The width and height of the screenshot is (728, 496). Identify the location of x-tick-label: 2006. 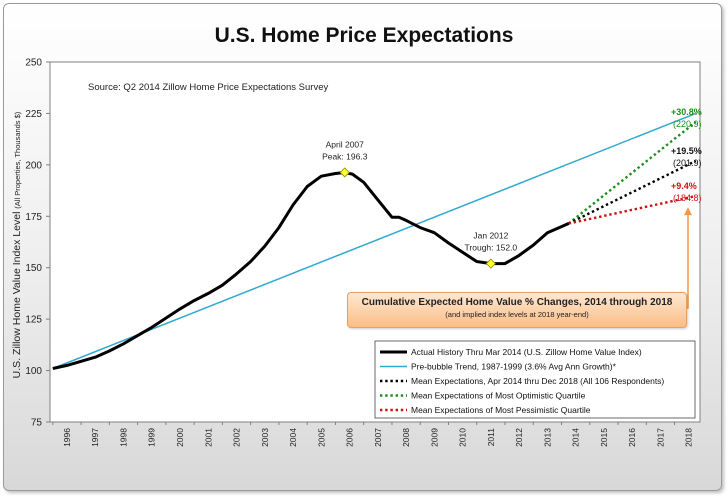
(350, 437).